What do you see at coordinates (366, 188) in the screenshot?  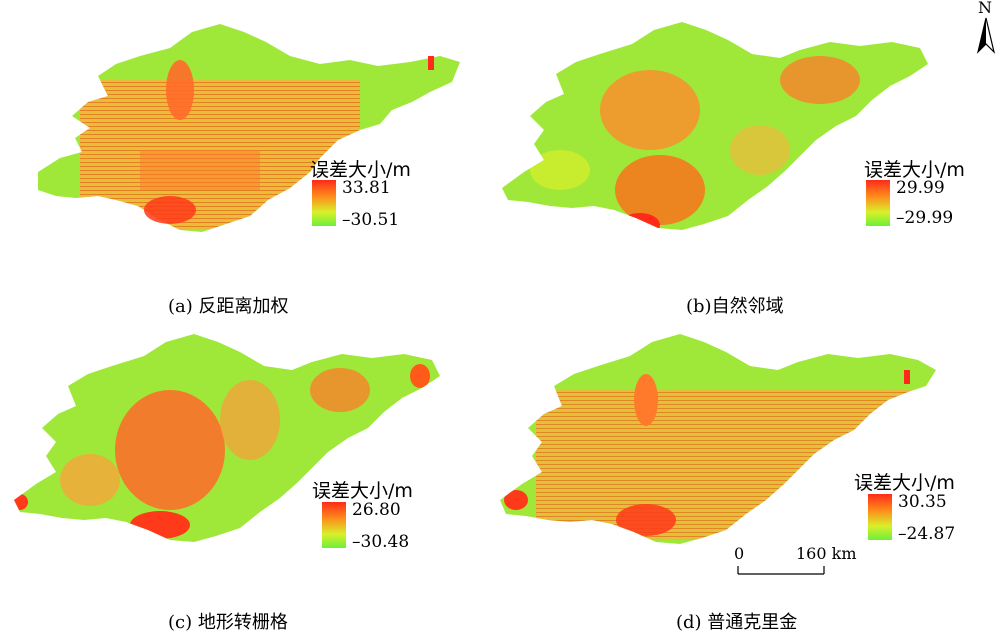 I see `legend-max-a: 33.81` at bounding box center [366, 188].